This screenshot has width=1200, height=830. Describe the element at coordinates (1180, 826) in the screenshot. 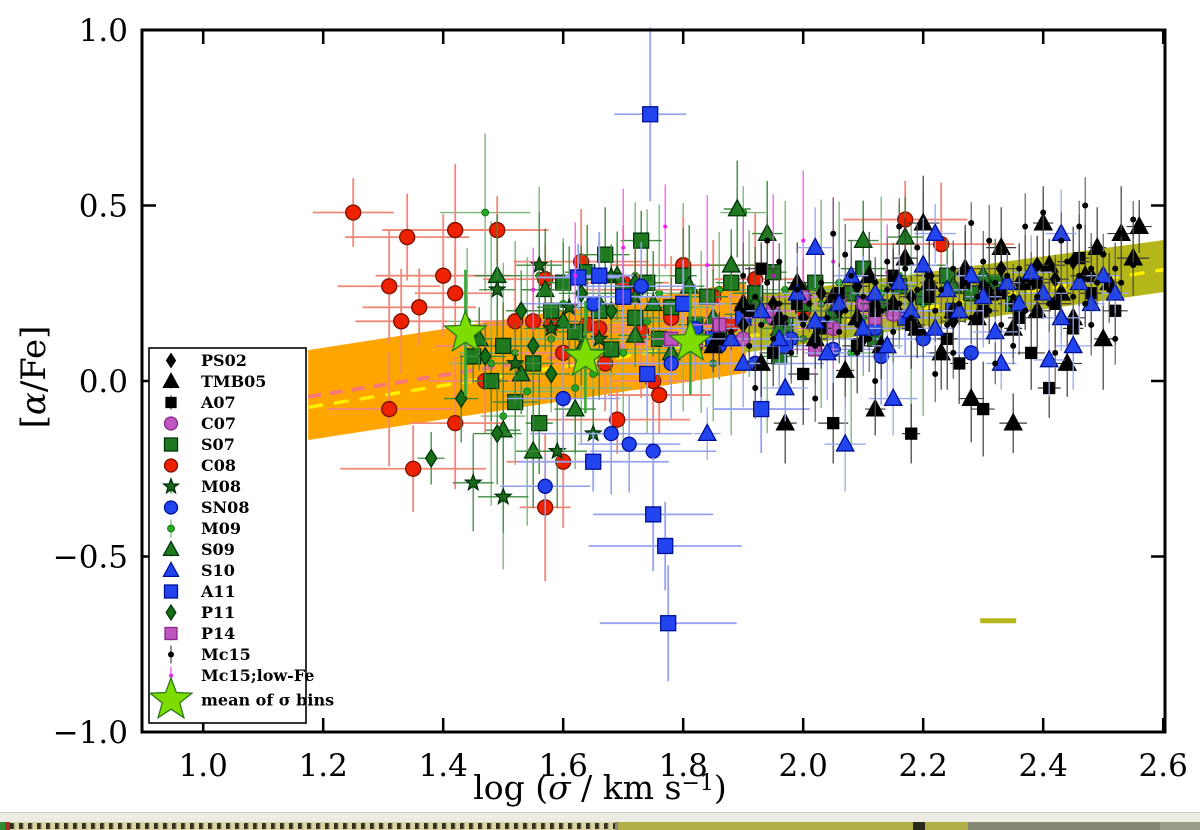

I see `strip-gray-light` at that location.